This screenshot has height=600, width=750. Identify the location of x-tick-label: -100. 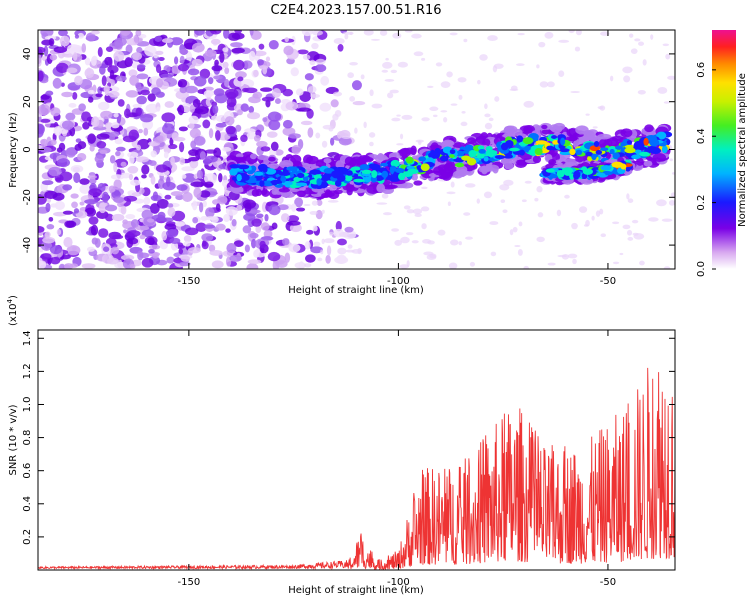
(398, 582).